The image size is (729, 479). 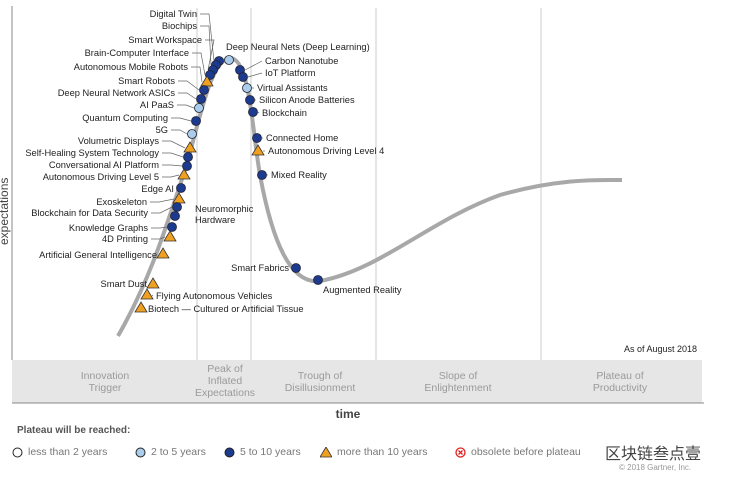 I want to click on technology-label: Exoskeleton, so click(x=121, y=202).